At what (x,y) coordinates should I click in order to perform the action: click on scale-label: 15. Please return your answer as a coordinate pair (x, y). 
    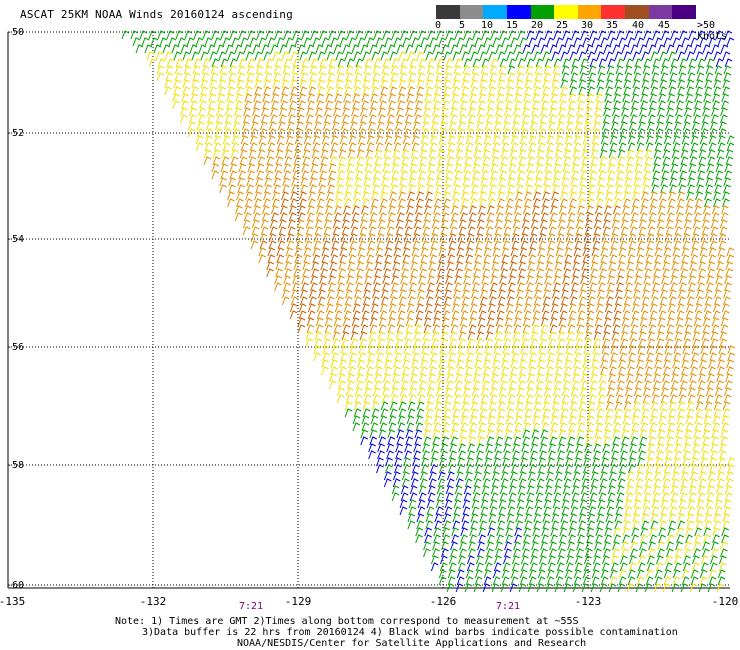
    Looking at the image, I should click on (512, 25).